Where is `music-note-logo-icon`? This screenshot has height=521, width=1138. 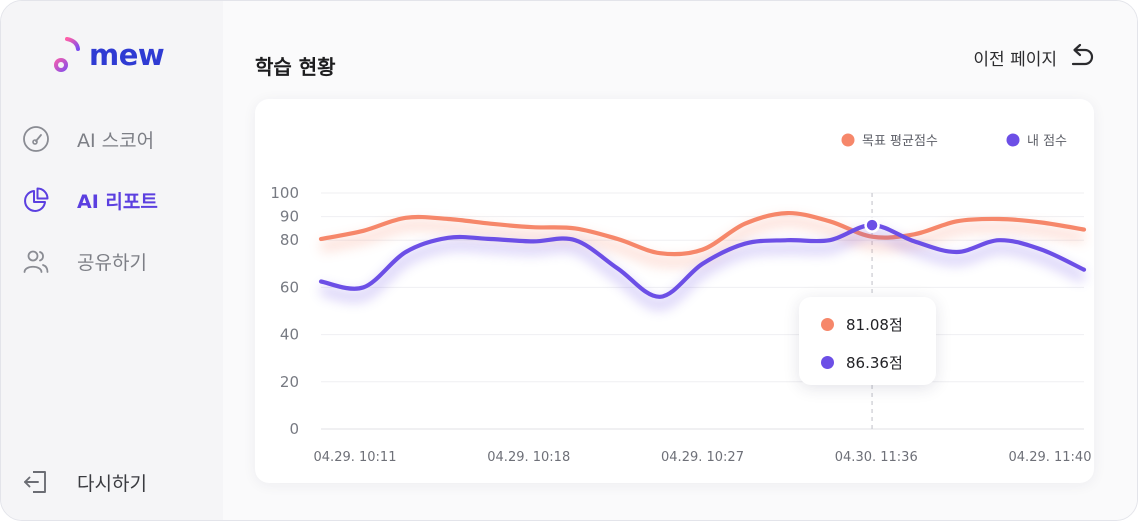 music-note-logo-icon is located at coordinates (67, 54).